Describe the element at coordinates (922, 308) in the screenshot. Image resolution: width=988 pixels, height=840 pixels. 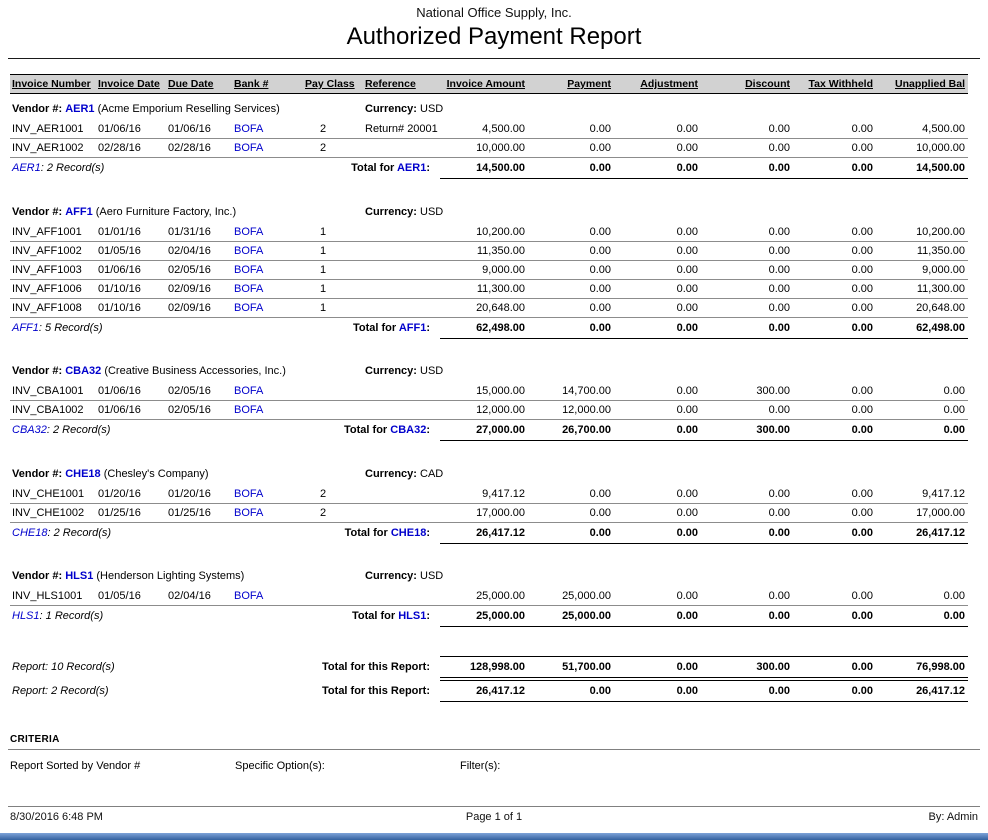
I see `unapplied-balance-cell: 20,648.00` at that location.